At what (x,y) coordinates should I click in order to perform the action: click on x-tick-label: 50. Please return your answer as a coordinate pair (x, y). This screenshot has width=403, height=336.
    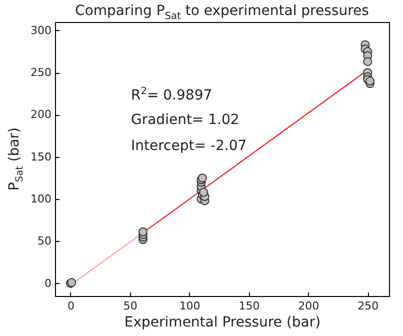
    Looking at the image, I should click on (130, 306).